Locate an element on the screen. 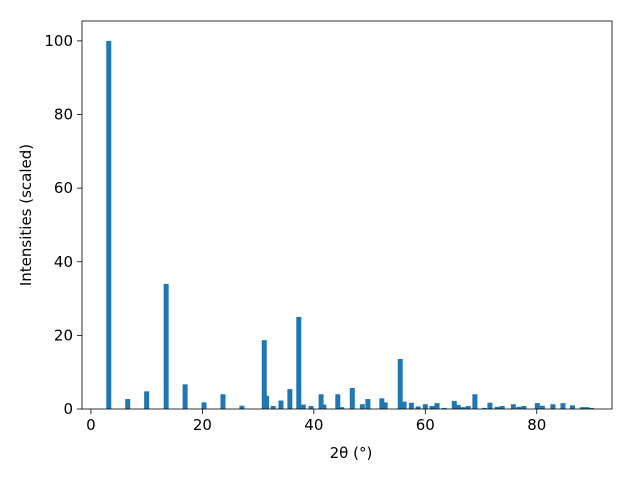 Image resolution: width=640 pixels, height=480 pixels. y-tick-label: 40 is located at coordinates (63, 262).